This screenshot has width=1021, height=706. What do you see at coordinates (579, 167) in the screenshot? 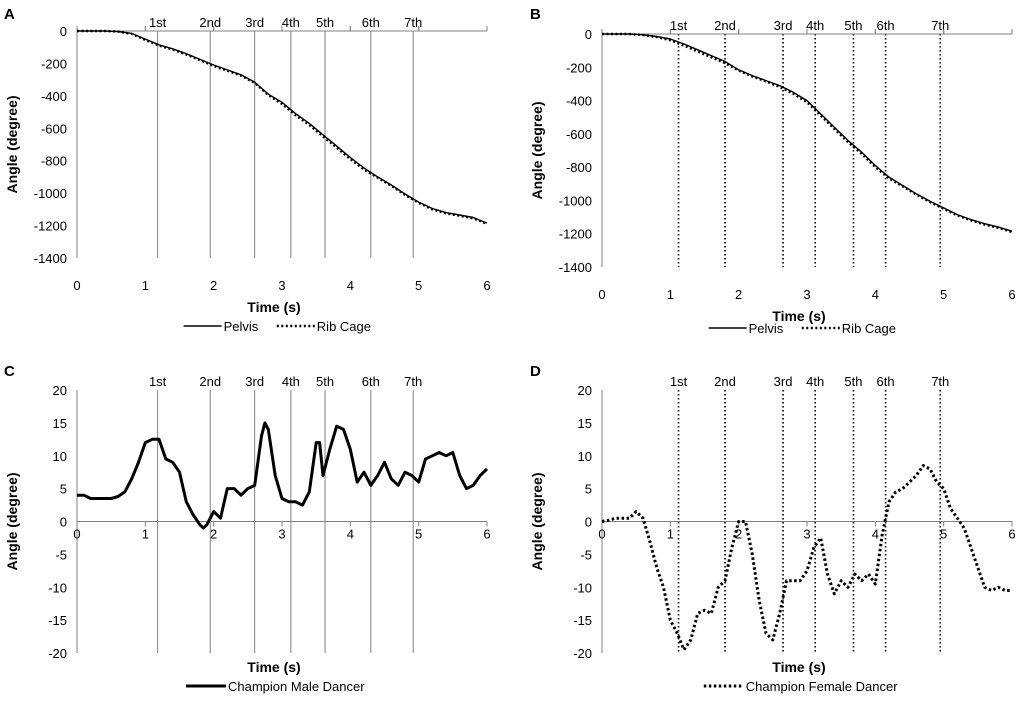
I see `y-tick-label: -800` at bounding box center [579, 167].